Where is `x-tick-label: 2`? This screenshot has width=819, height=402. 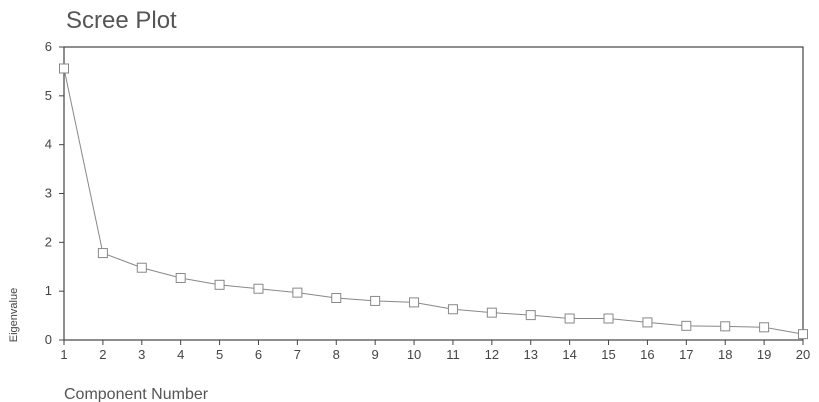
x-tick-label: 2 is located at coordinates (102, 354).